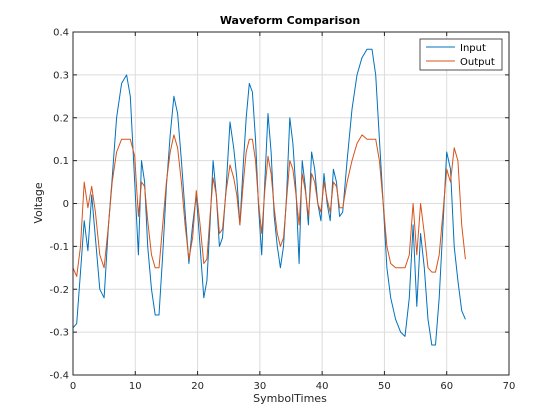 The width and height of the screenshot is (560, 420). What do you see at coordinates (61, 161) in the screenshot?
I see `y-tick-label: 0.1` at bounding box center [61, 161].